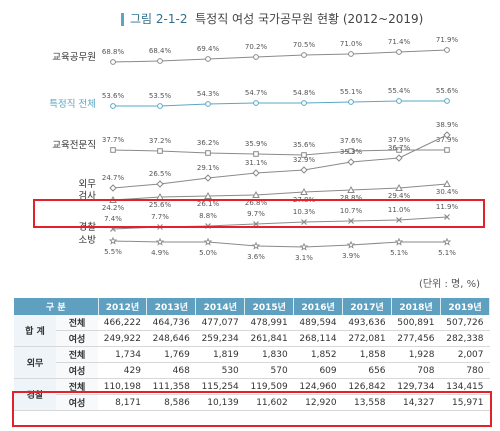 The height and width of the screenshot is (431, 500). What do you see at coordinates (318, 354) in the screenshot?
I see `table-cell: 1,852` at bounding box center [318, 354].